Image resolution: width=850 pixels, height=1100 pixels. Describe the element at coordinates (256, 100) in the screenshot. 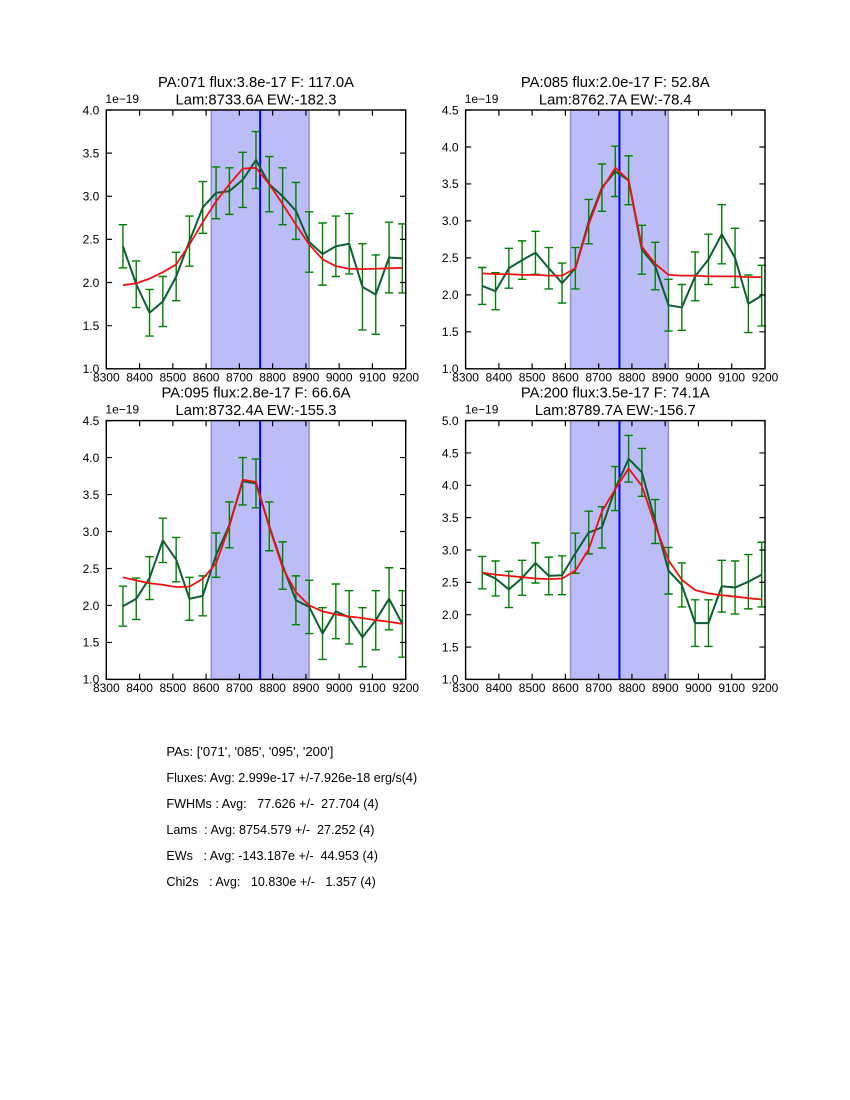

I see `svg-text: Lam:8733.6A EW:-182.3` at that location.